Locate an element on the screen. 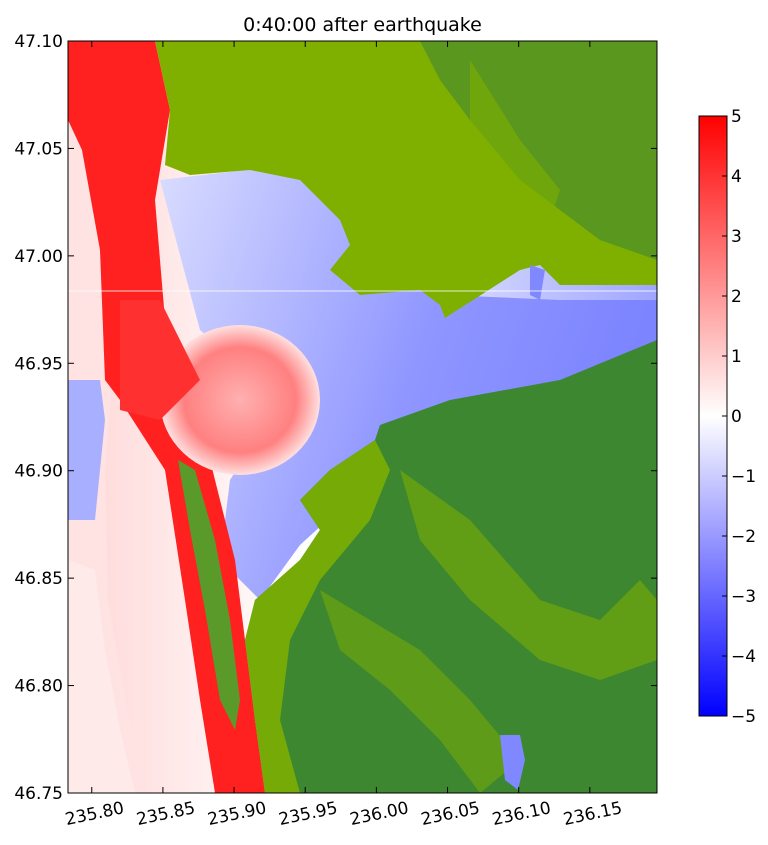 The image size is (768, 845). colorbar: 5 4 3 2 1 0 −1 −2 −3 −4 −5 is located at coordinates (727, 417).